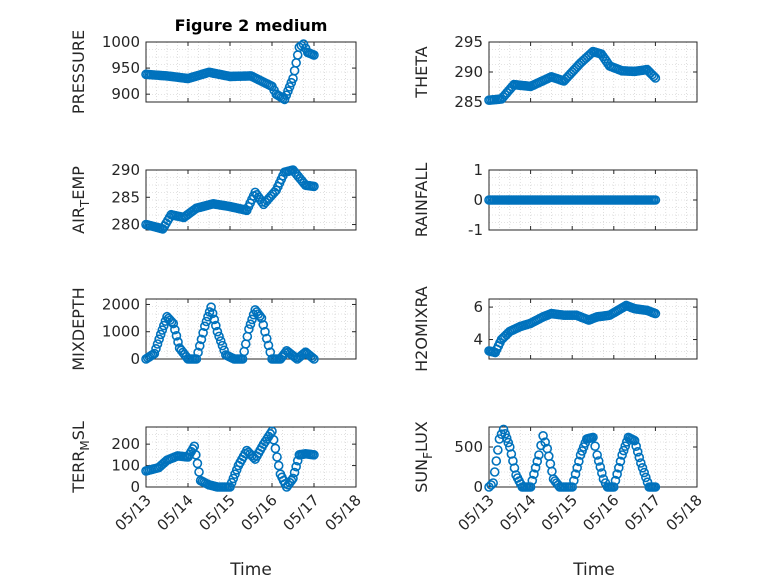 This screenshot has height=583, width=778. Describe the element at coordinates (559, 512) in the screenshot. I see `sun_flux-xtick-label: 05/15` at that location.